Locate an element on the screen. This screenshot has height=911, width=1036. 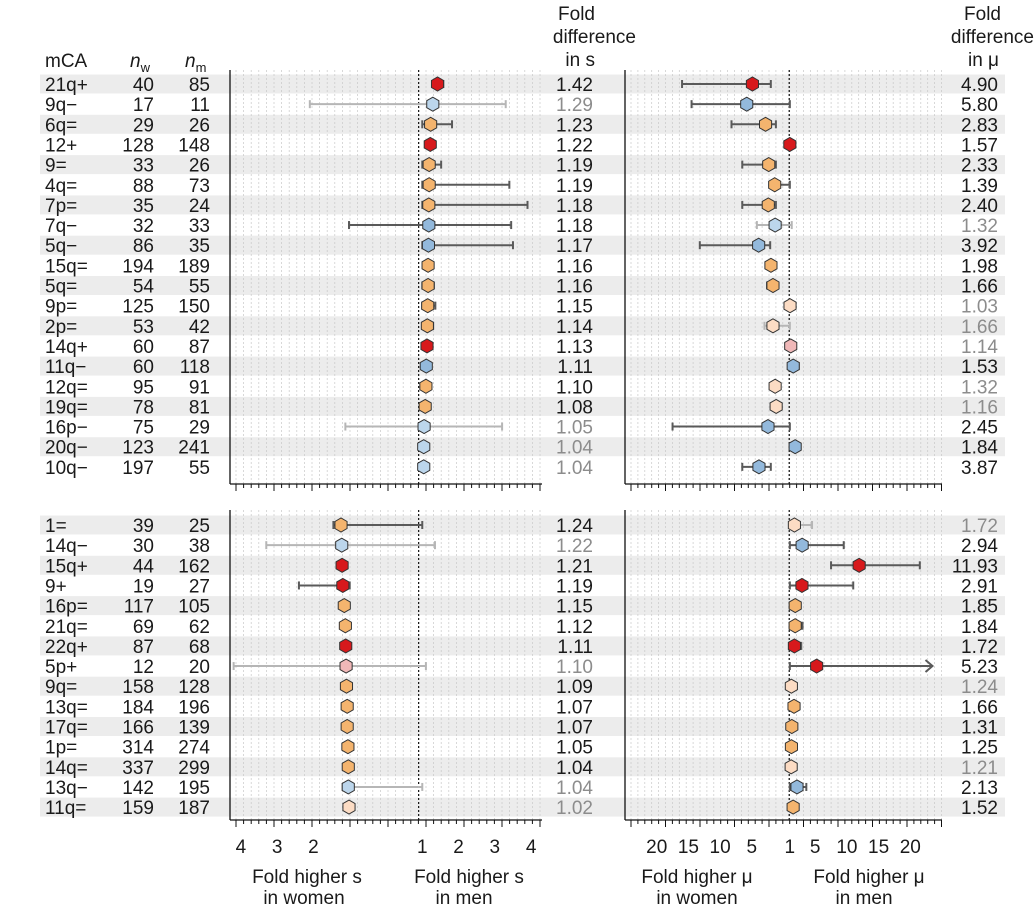
row-nm-value: 35 is located at coordinates (199, 246).